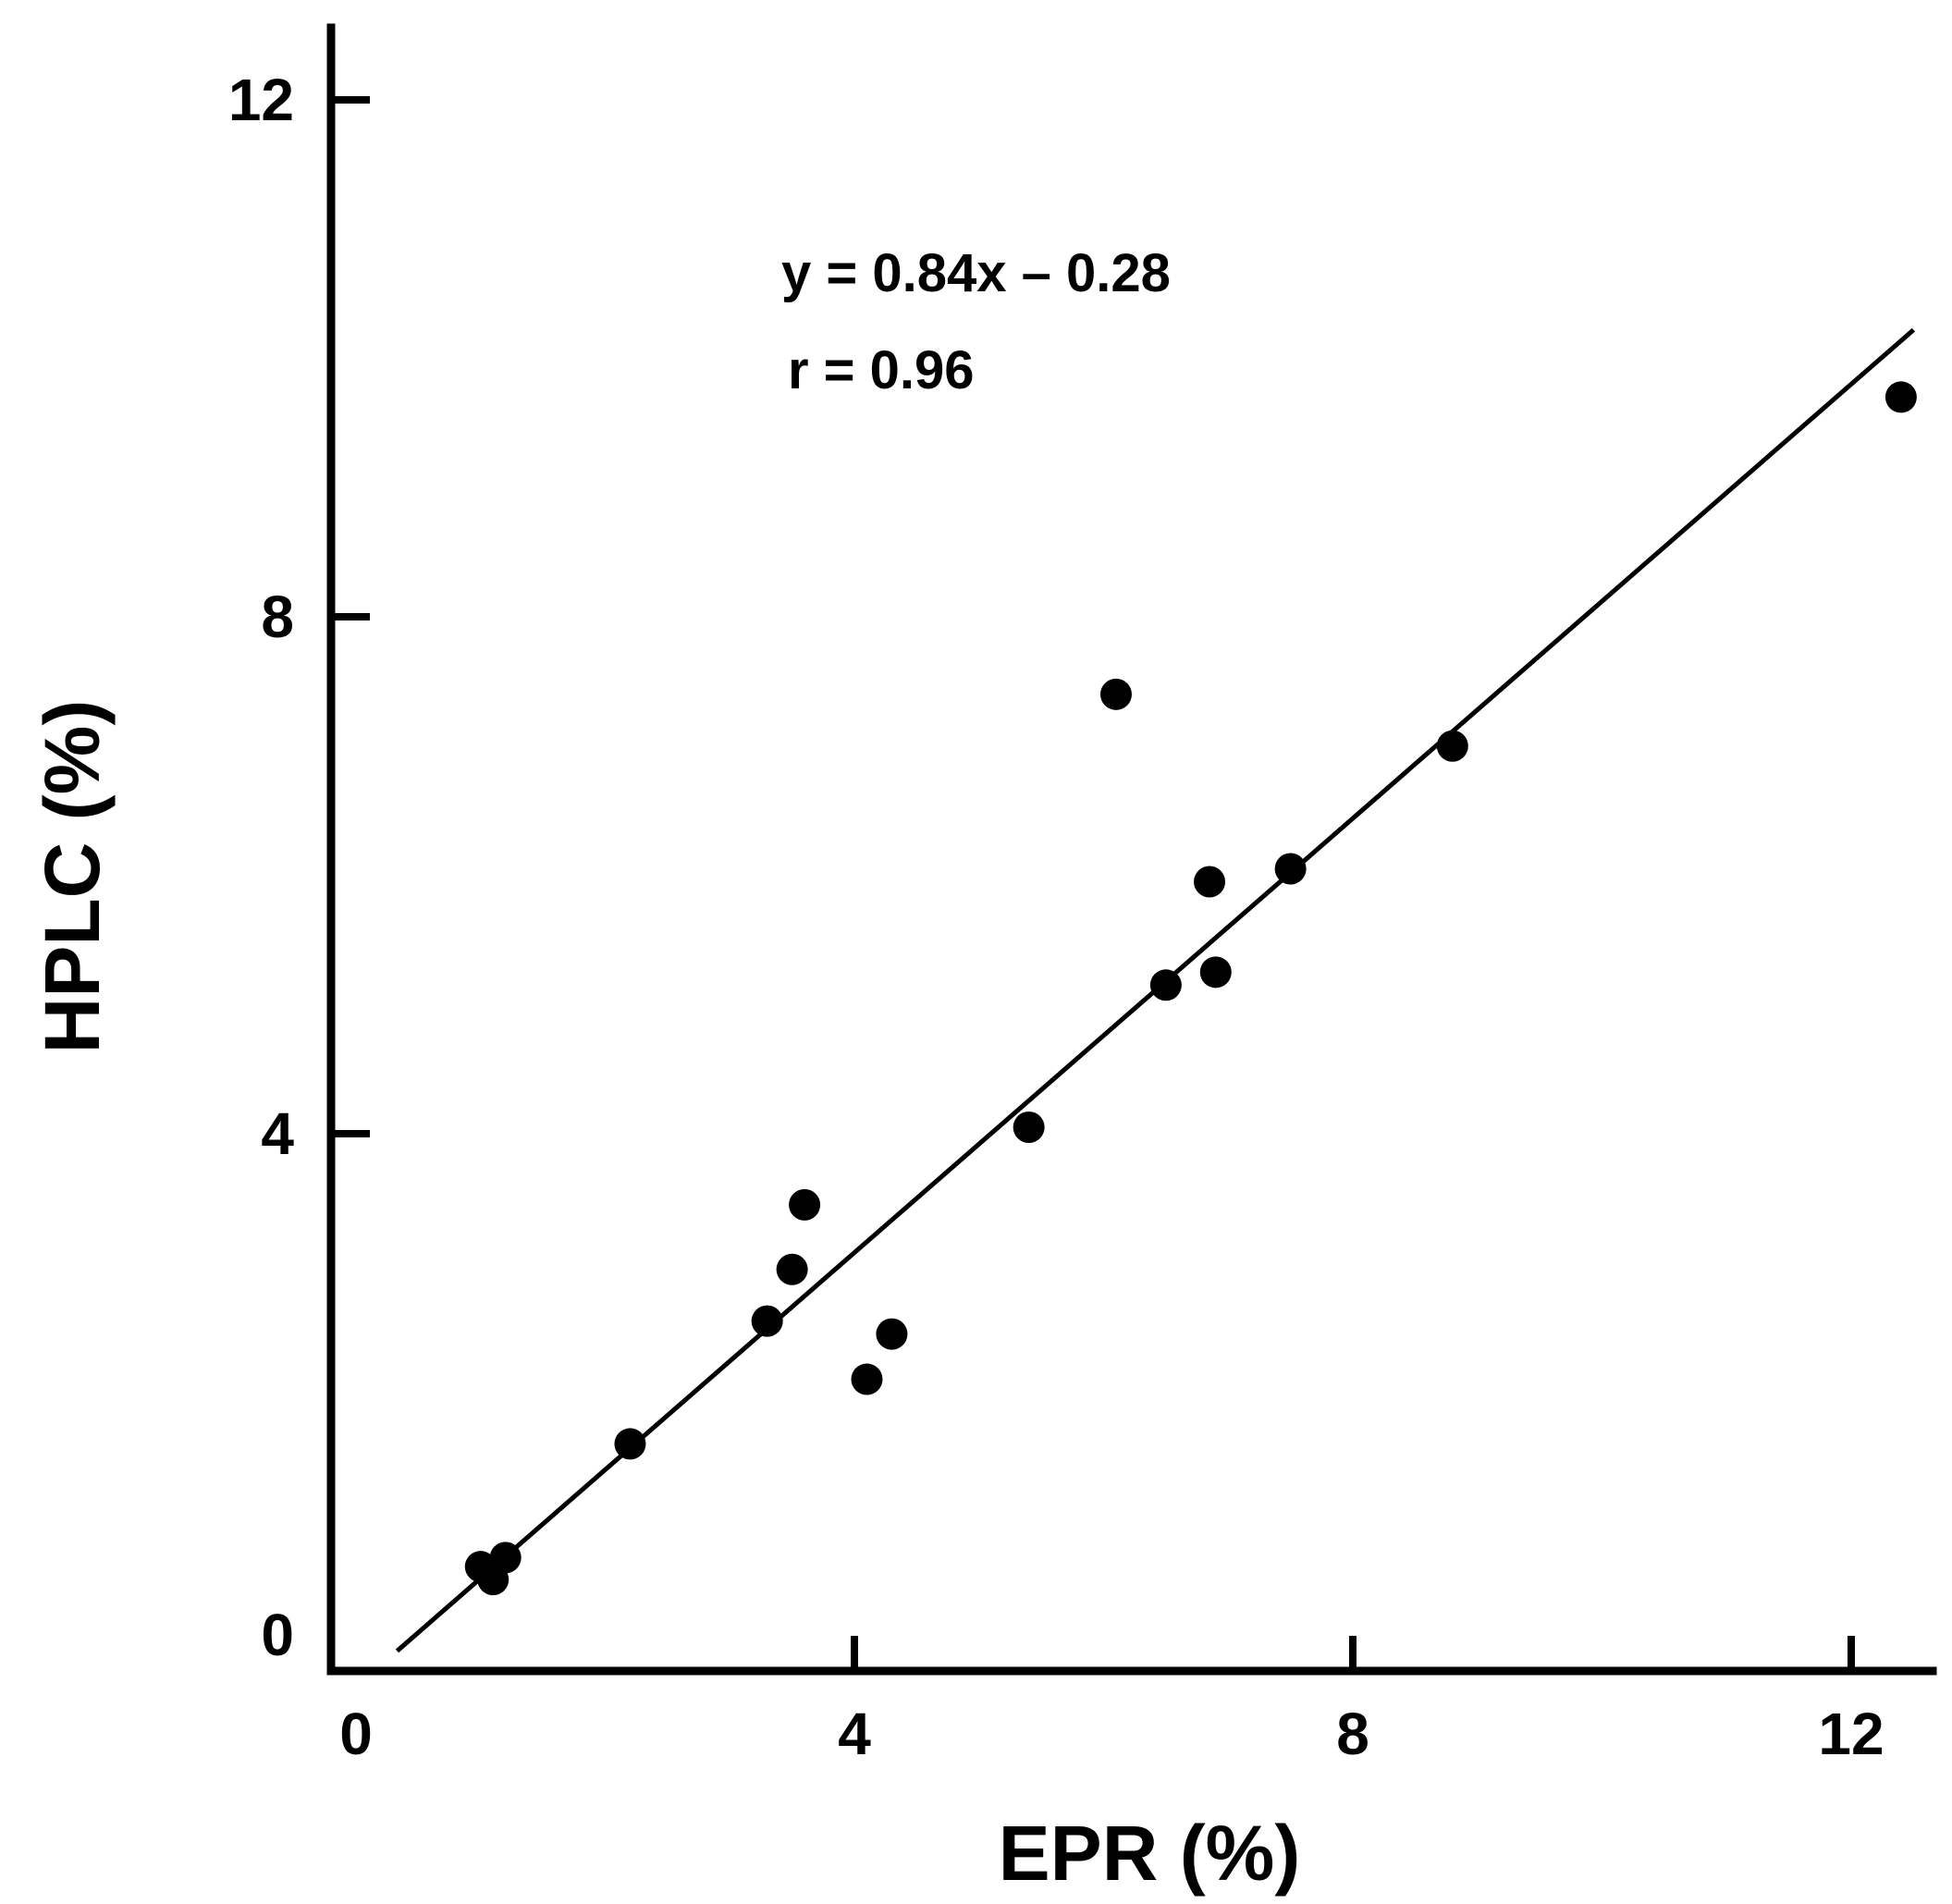 This screenshot has width=1952, height=1904. What do you see at coordinates (356, 1734) in the screenshot?
I see `x-tick-label-0: 0` at bounding box center [356, 1734].